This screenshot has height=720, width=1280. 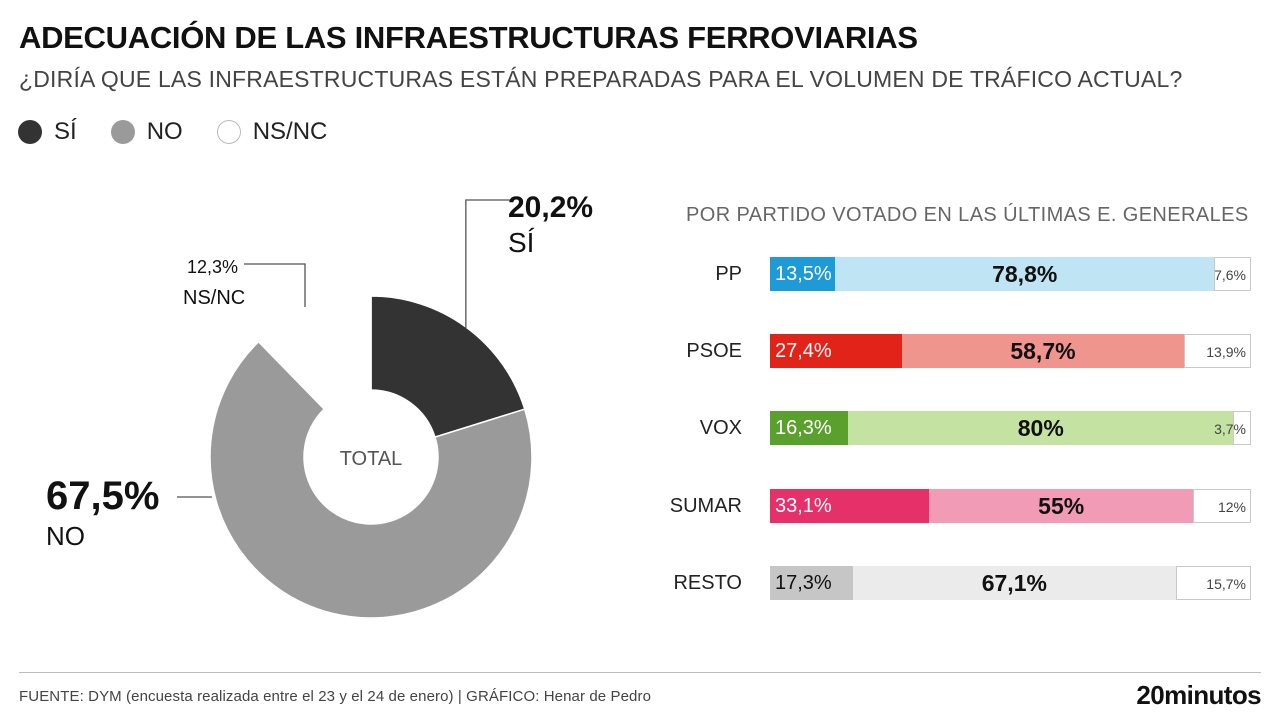 I want to click on bar-segment-si: 13,5%, so click(x=802, y=274).